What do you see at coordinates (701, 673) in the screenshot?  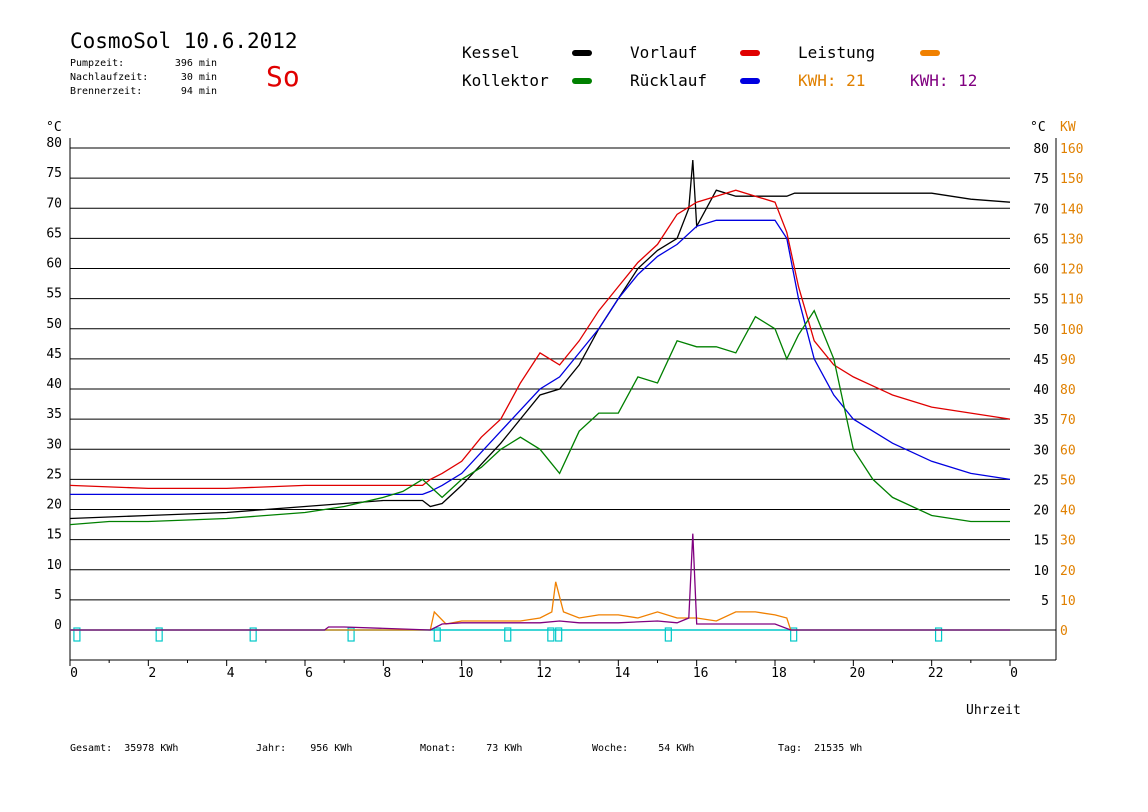 I see `x-tick-label: 16` at bounding box center [701, 673].